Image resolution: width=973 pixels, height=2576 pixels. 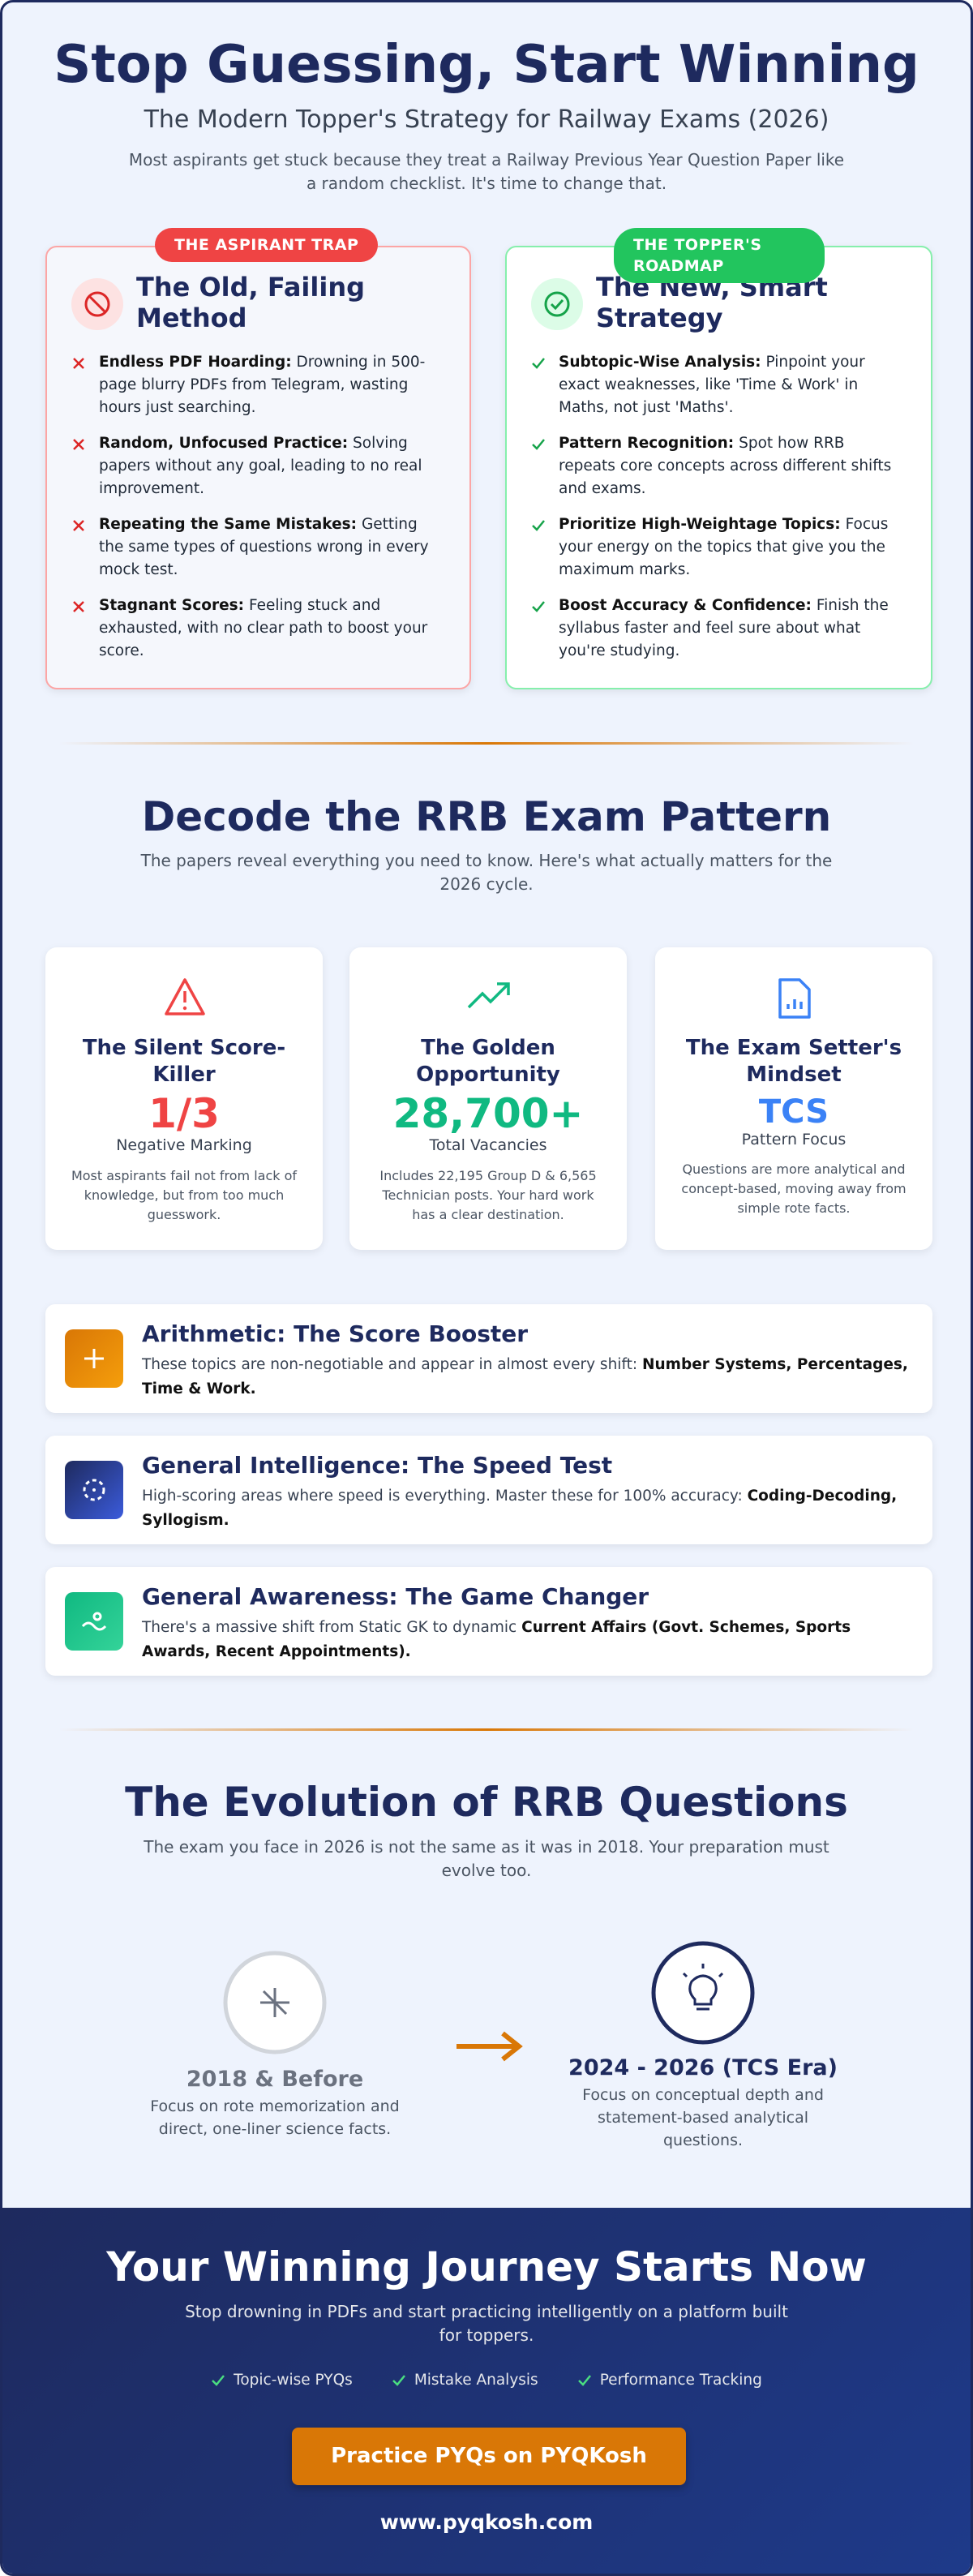 I want to click on feature: Performance Tracking, so click(x=669, y=2380).